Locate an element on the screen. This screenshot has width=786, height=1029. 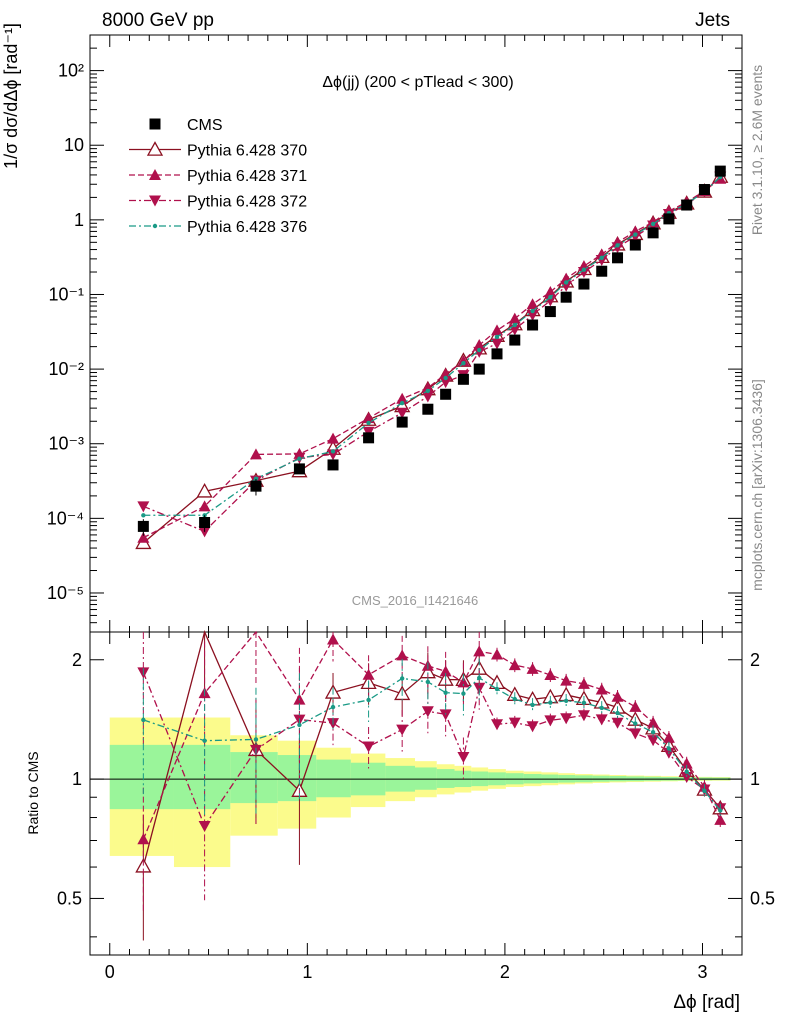
x-tick-label: 3 is located at coordinates (702, 972).